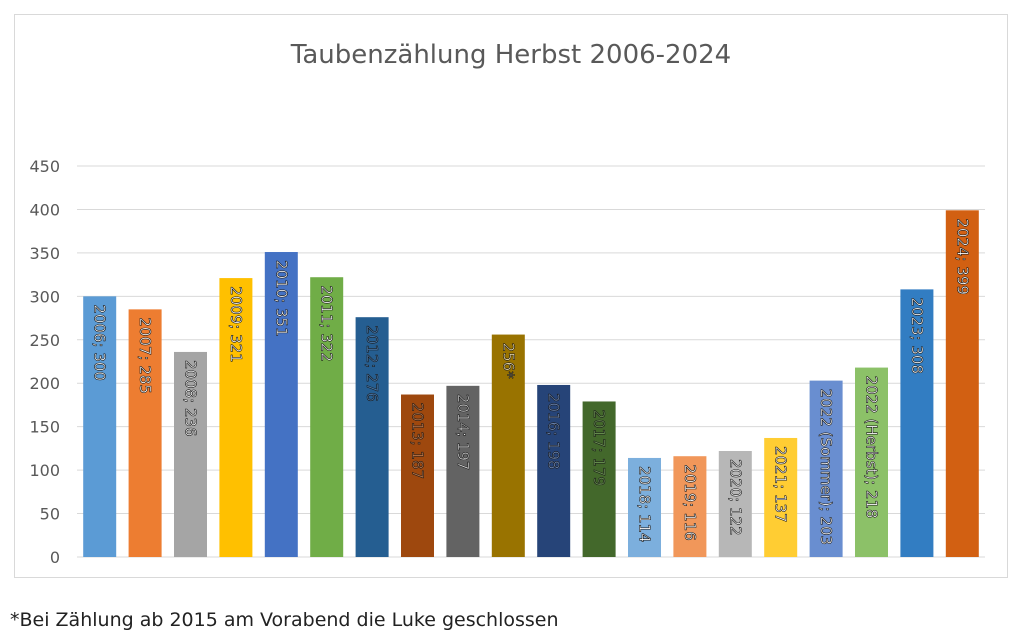  Describe the element at coordinates (50, 514) in the screenshot. I see `y-tick-label: 50` at that location.